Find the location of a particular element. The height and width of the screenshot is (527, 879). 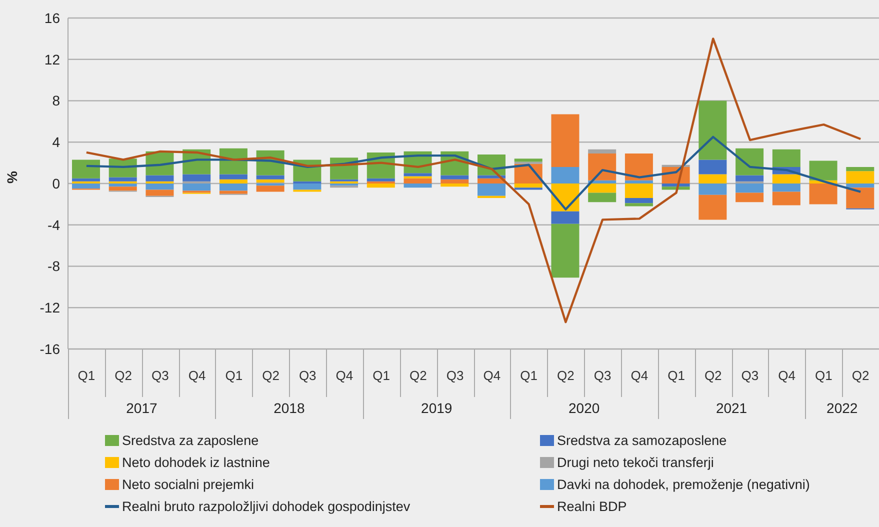

line-series is located at coordinates (473, 173).